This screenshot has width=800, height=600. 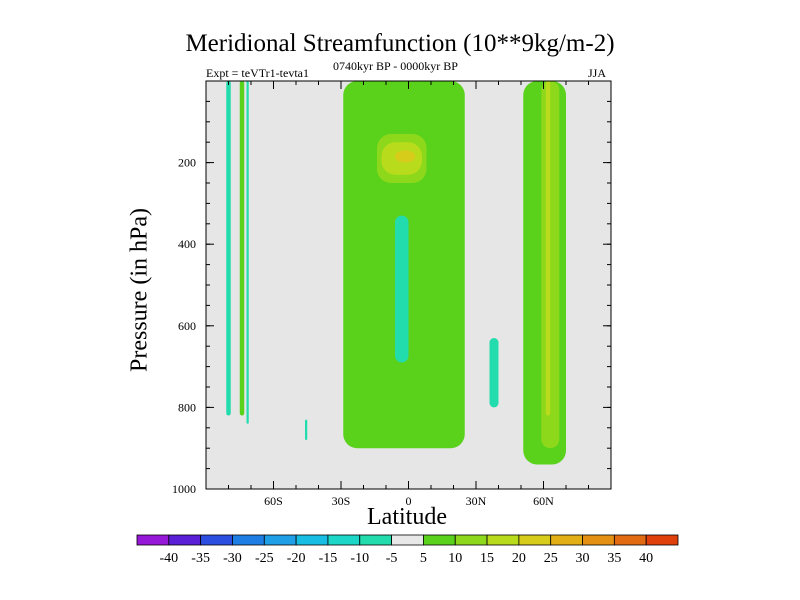 What do you see at coordinates (187, 326) in the screenshot?
I see `y-tick-label: 600` at bounding box center [187, 326].